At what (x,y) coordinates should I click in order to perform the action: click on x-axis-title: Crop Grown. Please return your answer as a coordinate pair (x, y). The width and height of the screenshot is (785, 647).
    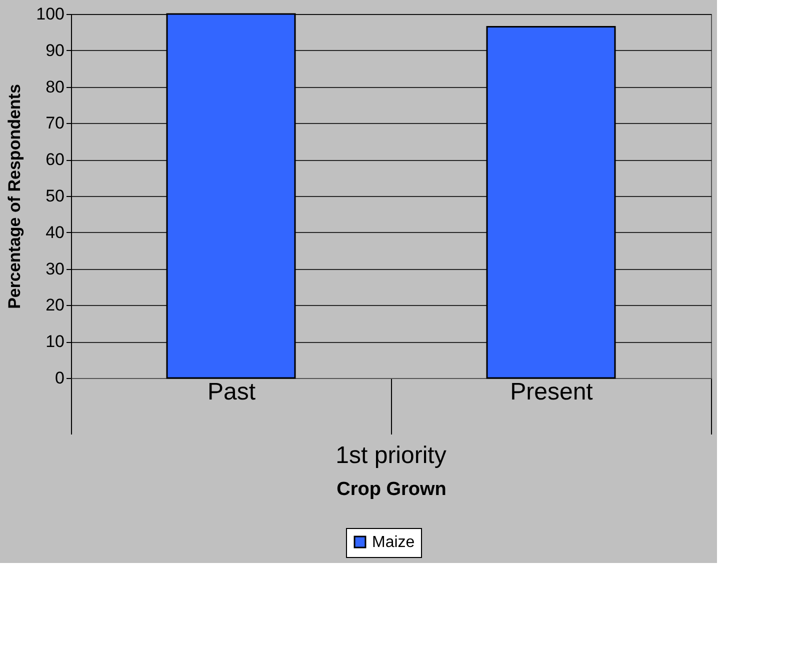
    Looking at the image, I should click on (391, 489).